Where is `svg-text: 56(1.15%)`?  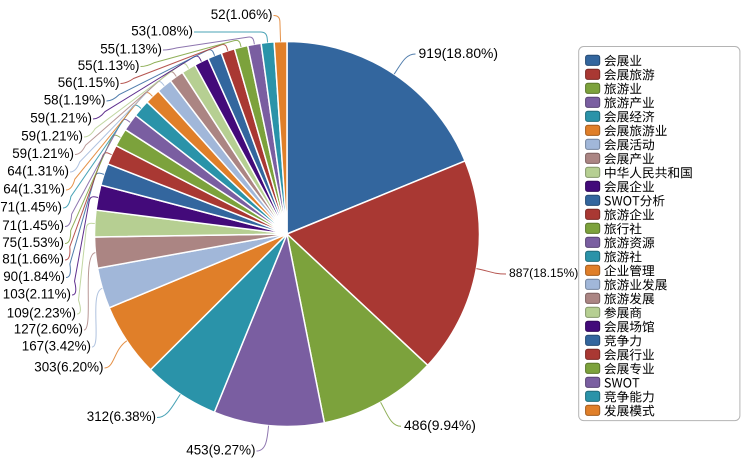 svg-text: 56(1.15%) is located at coordinates (89, 82).